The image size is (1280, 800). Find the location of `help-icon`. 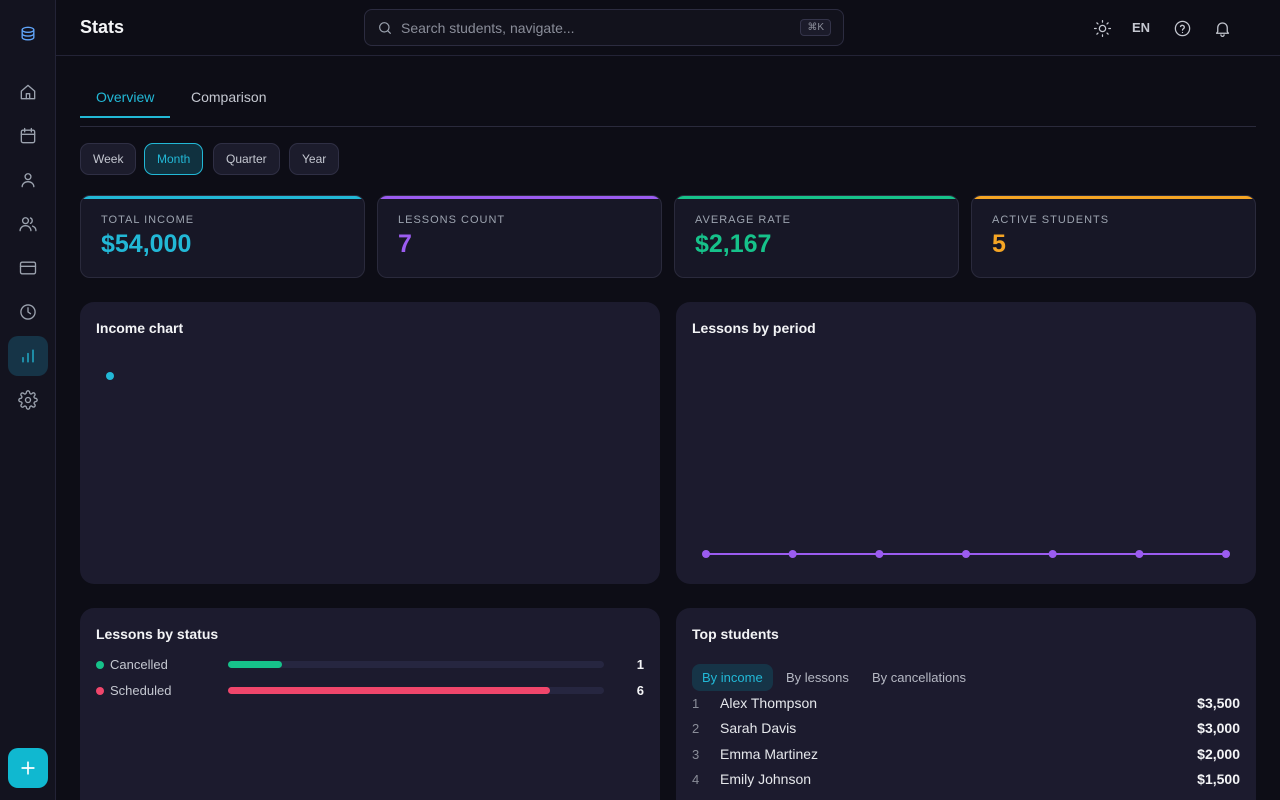

help-icon is located at coordinates (1182, 28).